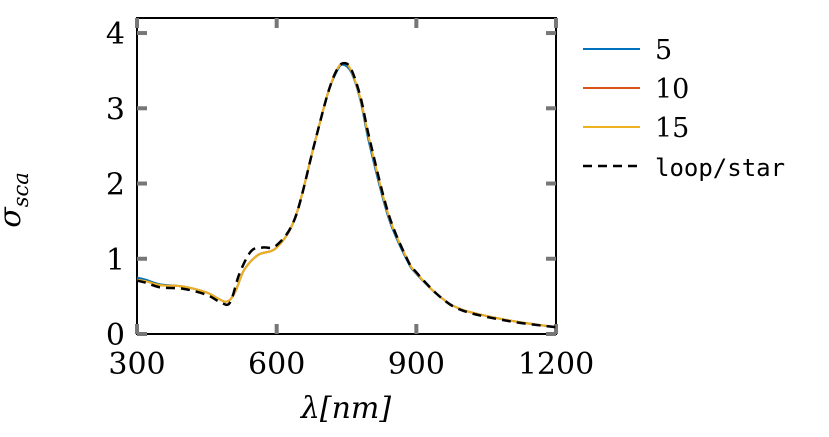  Describe the element at coordinates (136, 364) in the screenshot. I see `x-tick-label: 300` at that location.